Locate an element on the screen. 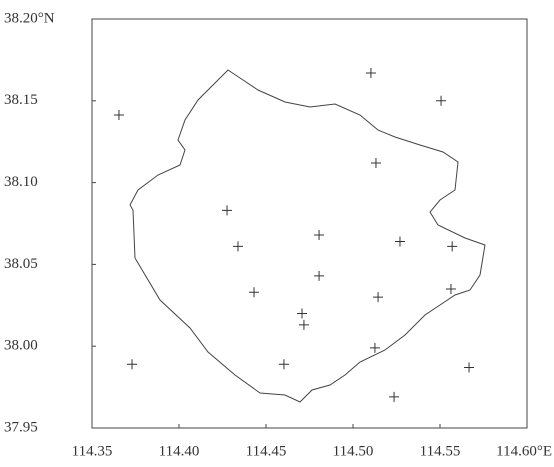  y-tick-label: 38.15 is located at coordinates (21, 100).